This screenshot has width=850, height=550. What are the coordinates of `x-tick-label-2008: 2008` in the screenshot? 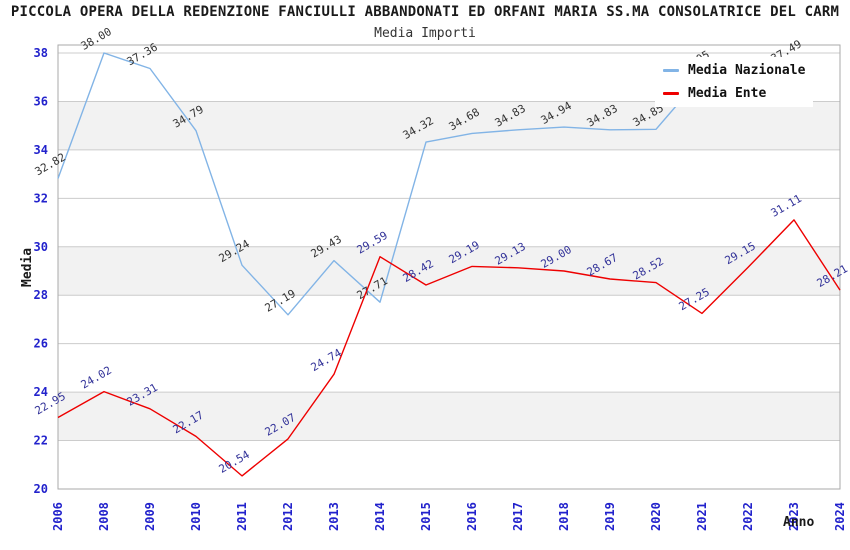 It's located at (104, 516).